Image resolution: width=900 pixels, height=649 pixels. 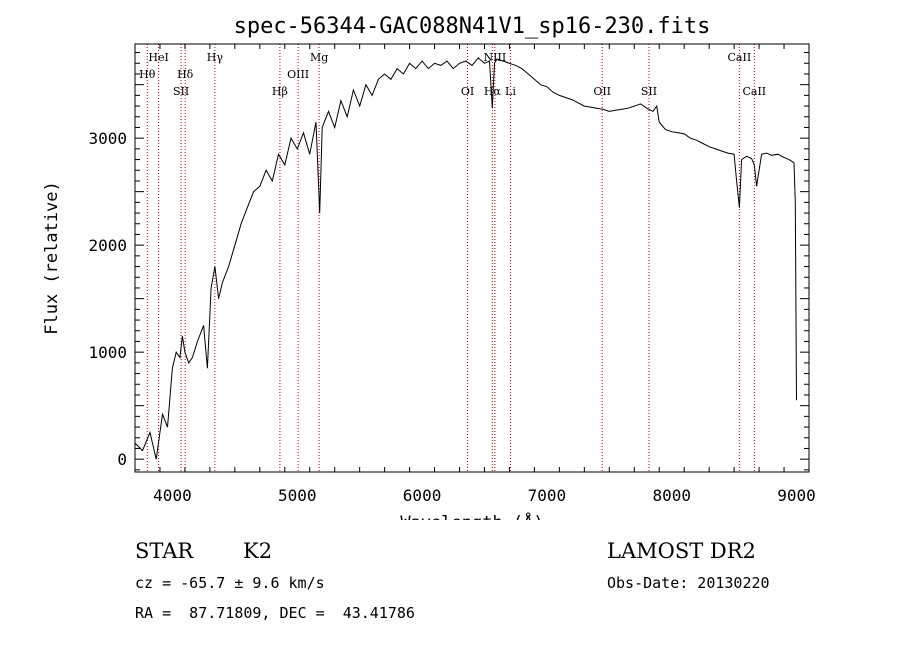 I want to click on line-label-lines_low-2: OI, so click(x=467, y=91).